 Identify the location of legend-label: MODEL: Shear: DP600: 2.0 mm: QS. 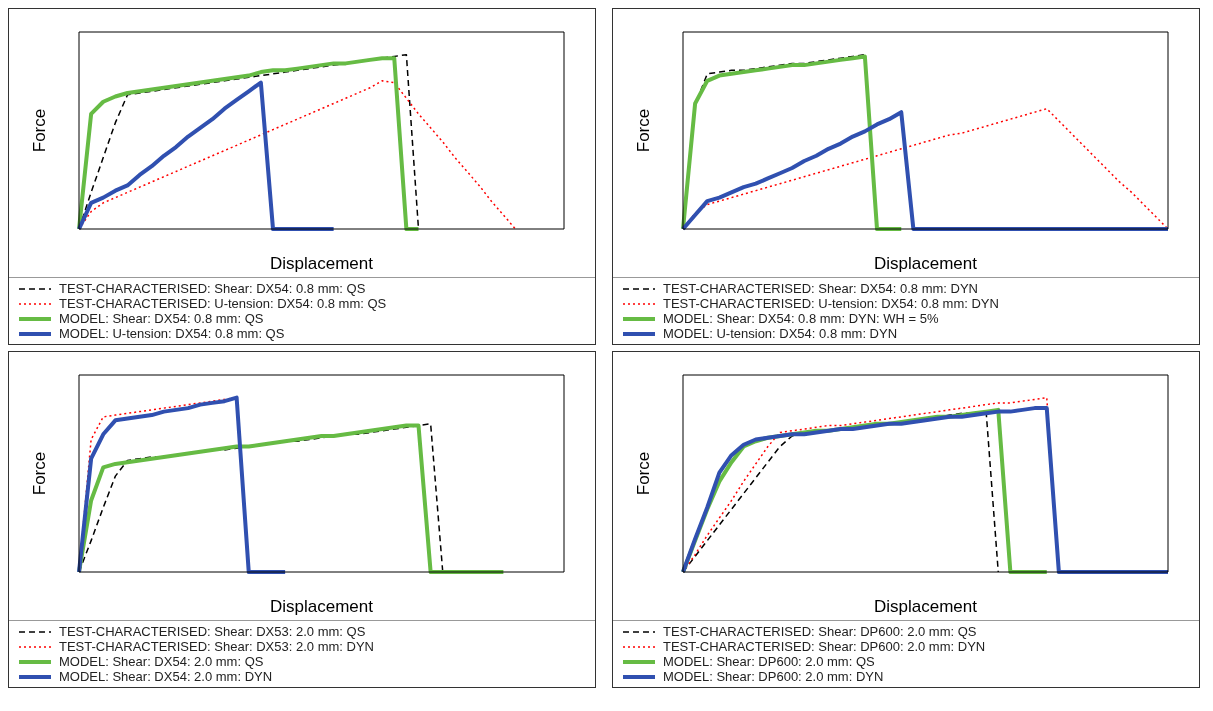
(769, 661).